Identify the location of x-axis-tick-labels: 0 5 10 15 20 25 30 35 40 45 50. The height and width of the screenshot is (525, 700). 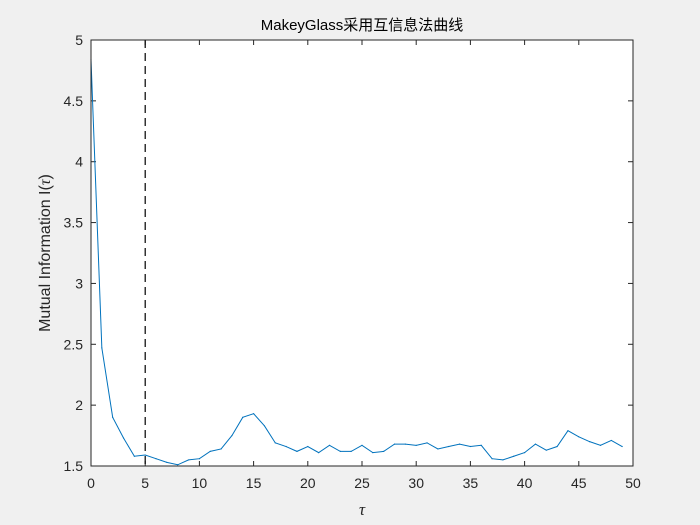
(364, 483).